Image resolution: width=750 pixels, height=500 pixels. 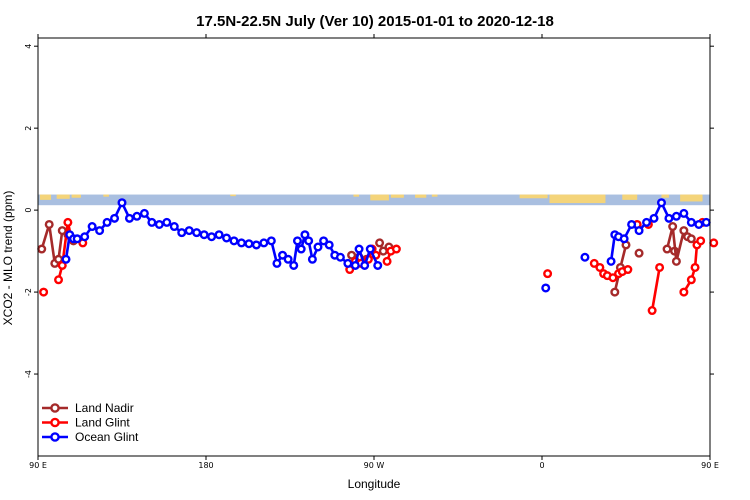 What do you see at coordinates (28, 374) in the screenshot?
I see `y-tick-label: -4` at bounding box center [28, 374].